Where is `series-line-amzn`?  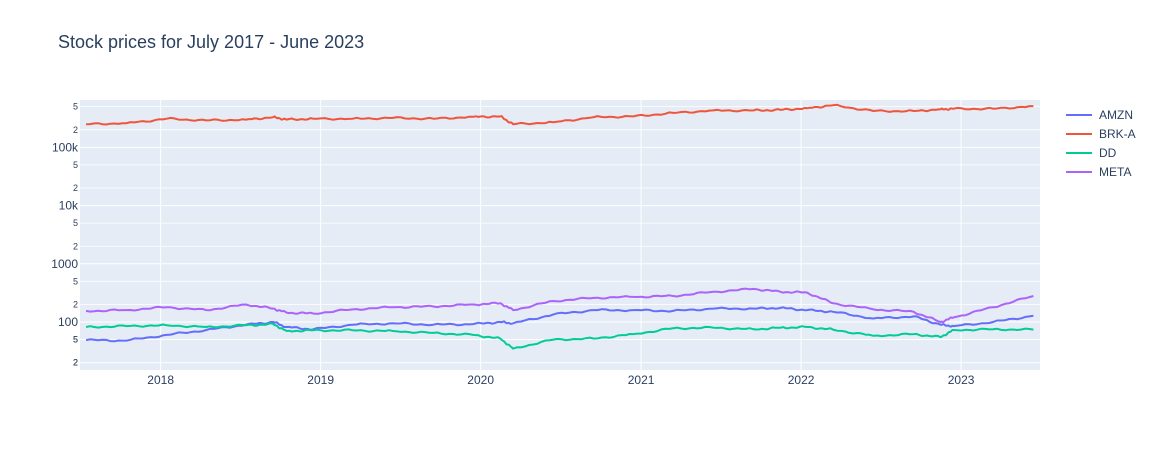 series-line-amzn is located at coordinates (559, 324).